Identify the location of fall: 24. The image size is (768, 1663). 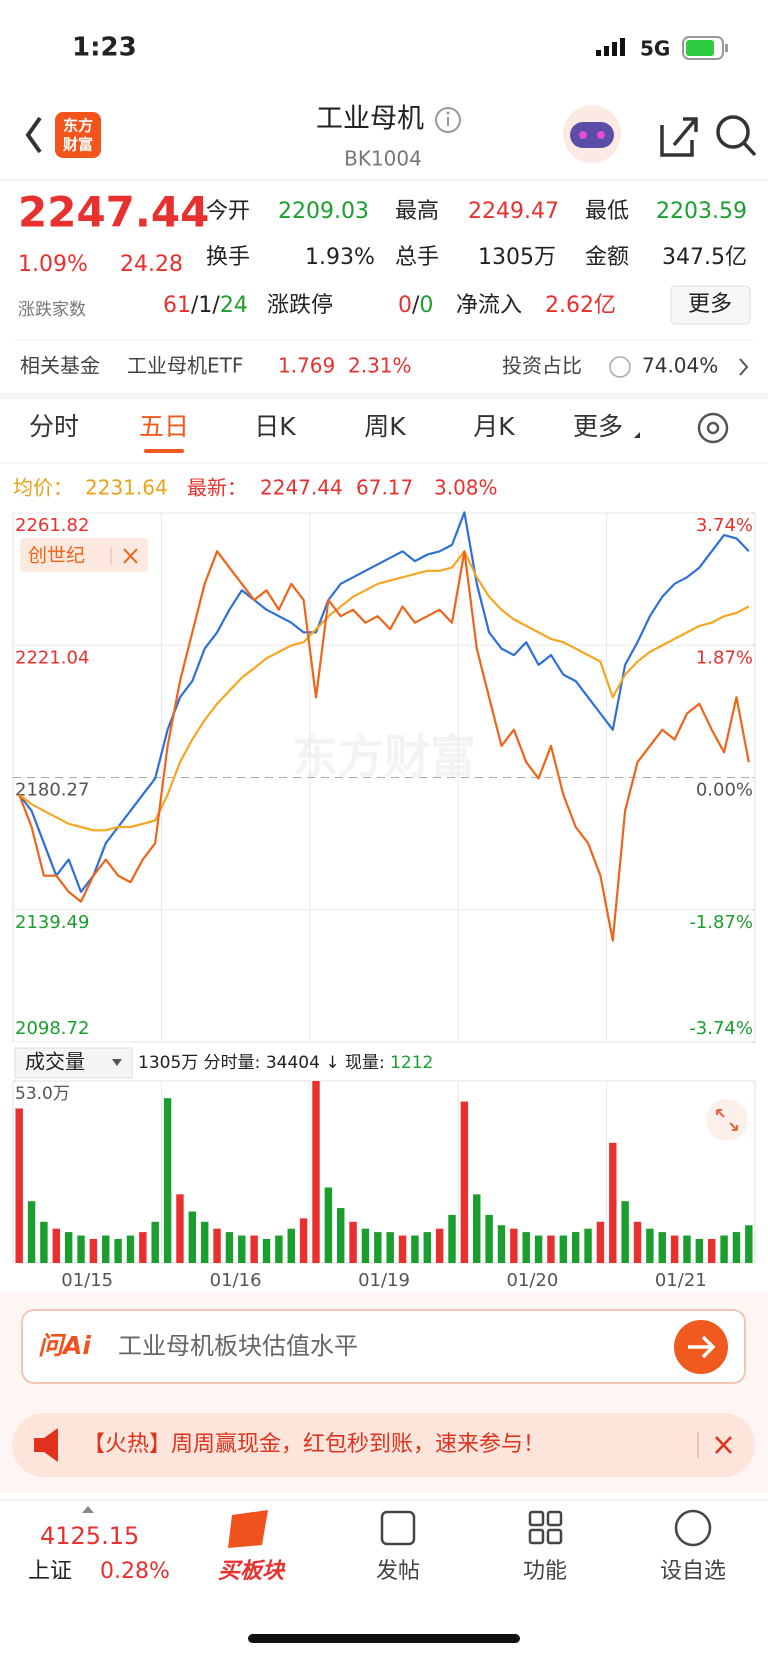
(234, 305).